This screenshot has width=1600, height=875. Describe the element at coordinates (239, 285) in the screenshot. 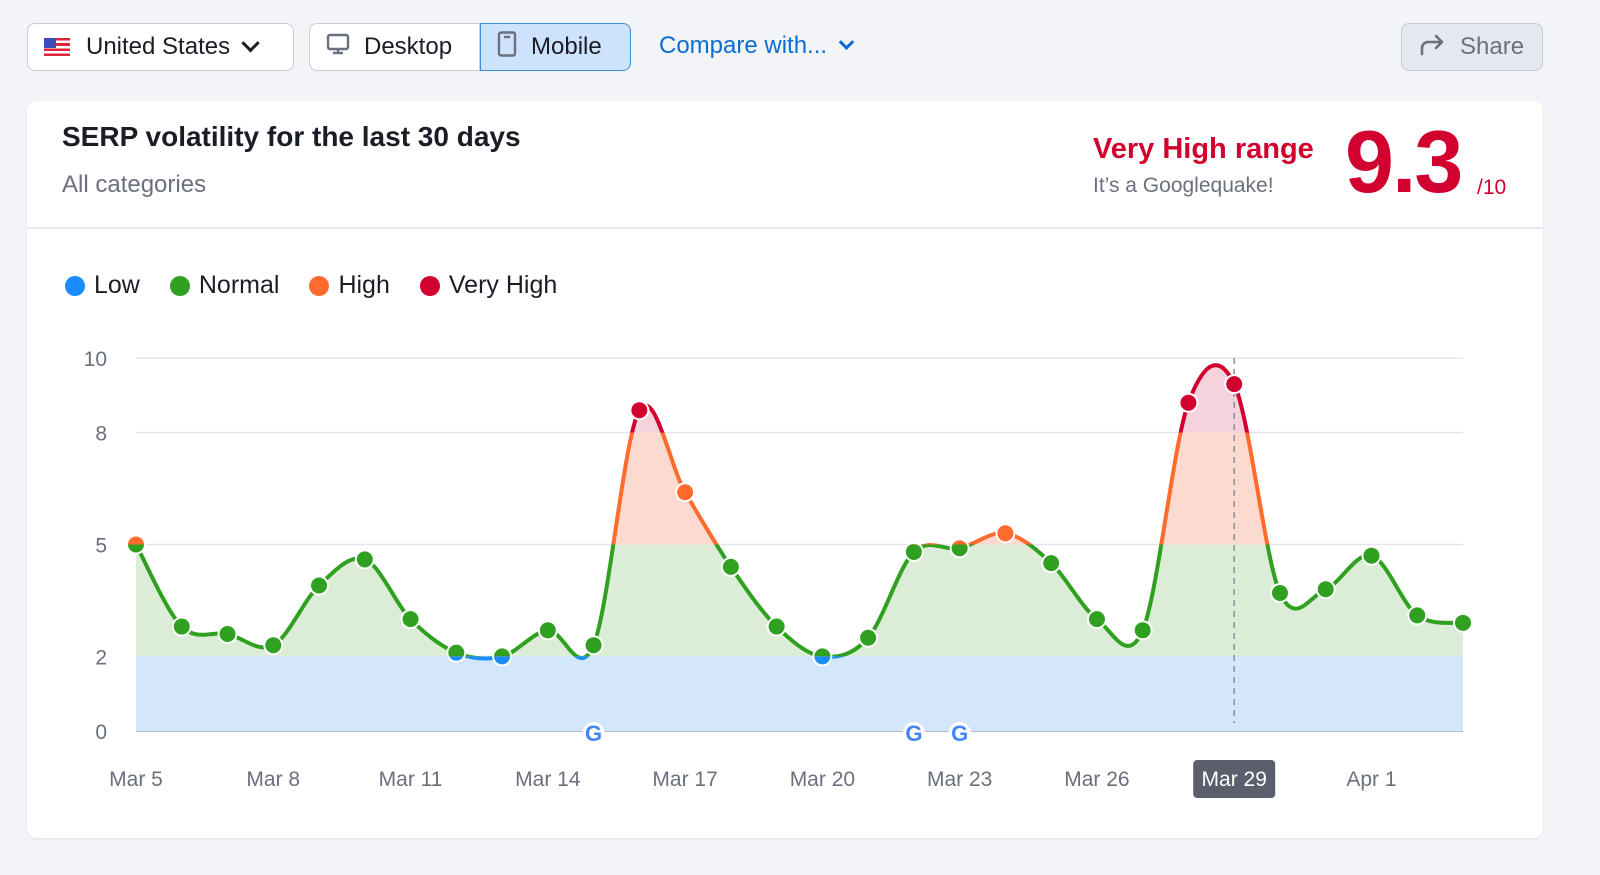

I see `legend-label: Normal` at that location.